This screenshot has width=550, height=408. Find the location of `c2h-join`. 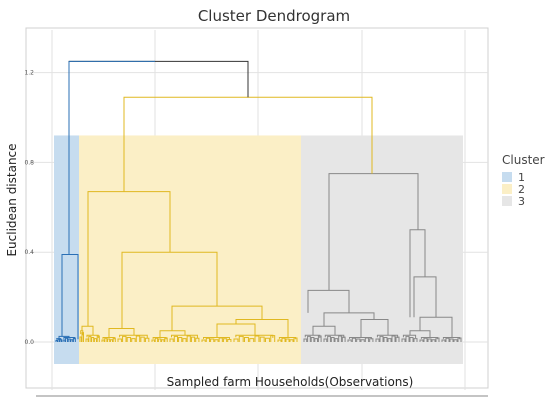

c2h-join is located at coordinates (254, 336).